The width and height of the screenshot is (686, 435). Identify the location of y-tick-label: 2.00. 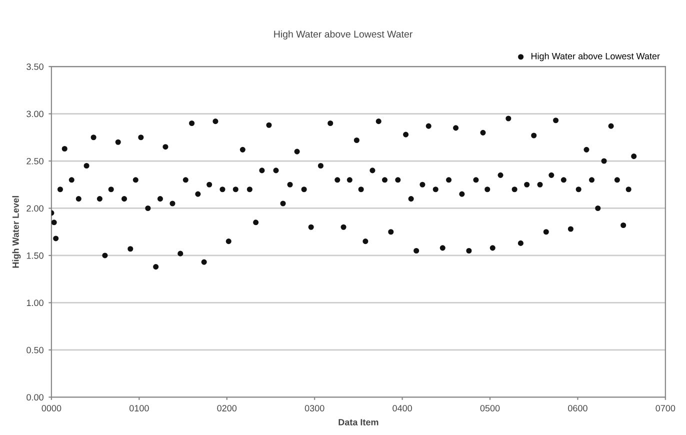
(35, 208).